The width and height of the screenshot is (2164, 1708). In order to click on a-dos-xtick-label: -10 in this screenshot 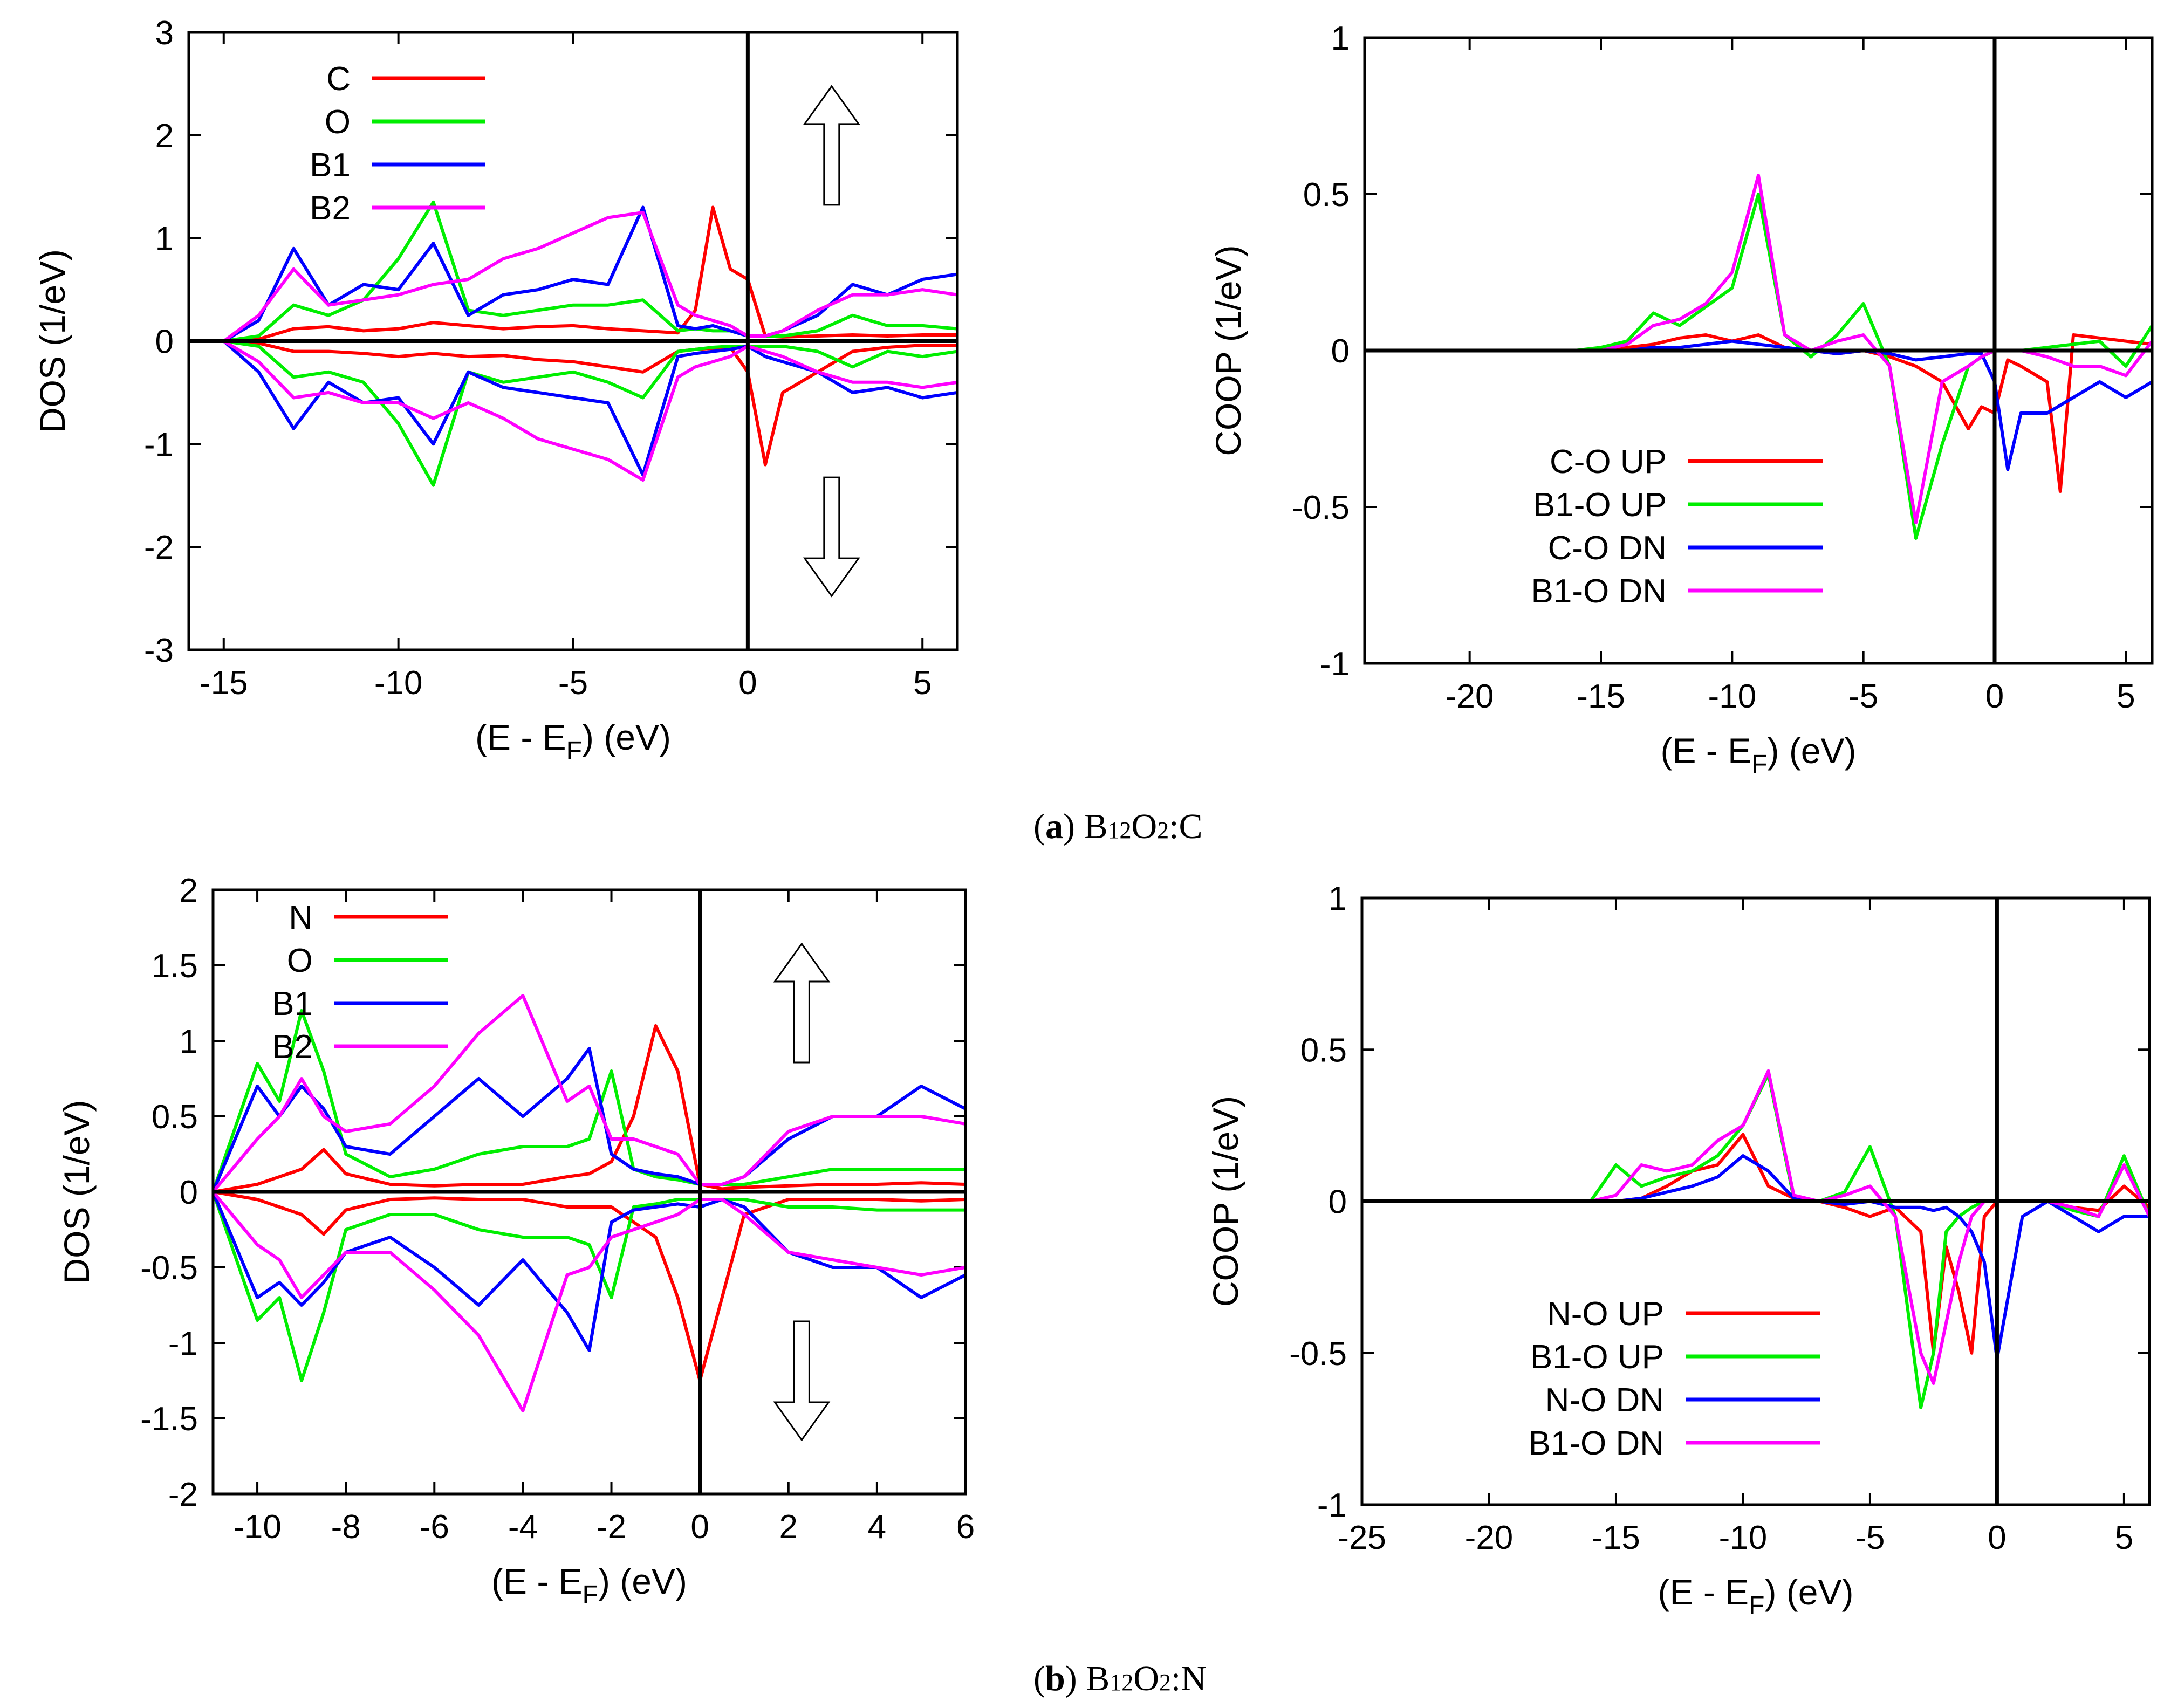, I will do `click(398, 683)`.